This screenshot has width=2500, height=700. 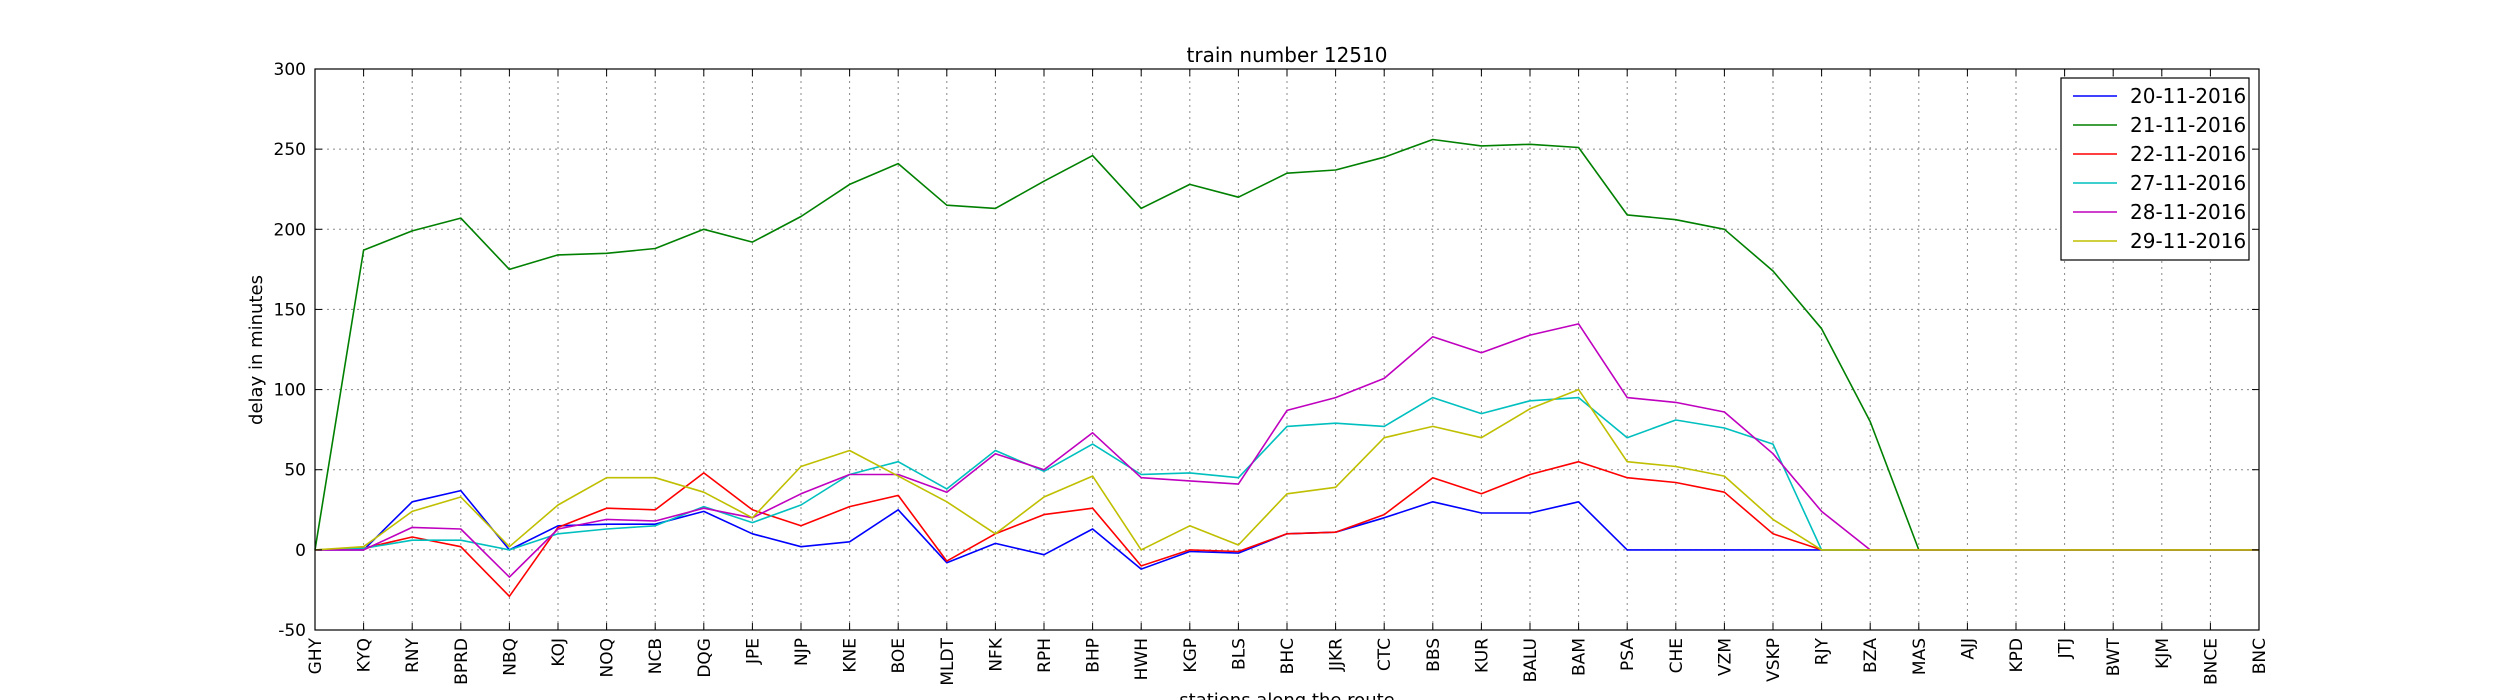 I want to click on legend-label: 21-11-2016, so click(x=2188, y=125).